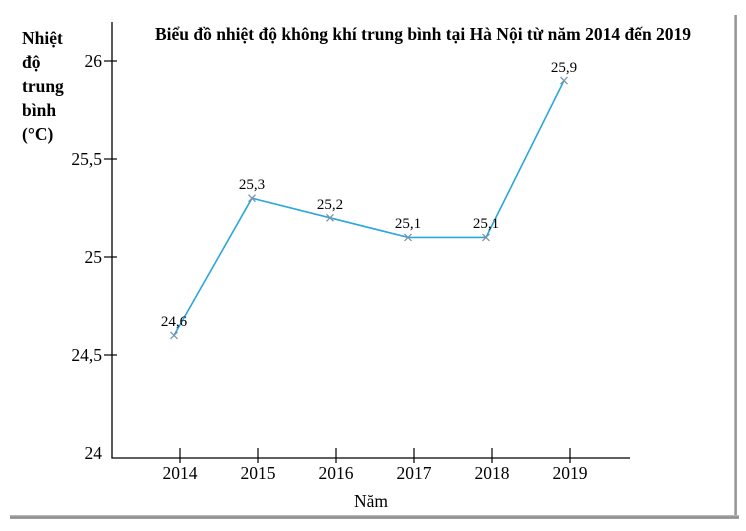  Describe the element at coordinates (371, 501) in the screenshot. I see `x-axis-title: Năm` at that location.